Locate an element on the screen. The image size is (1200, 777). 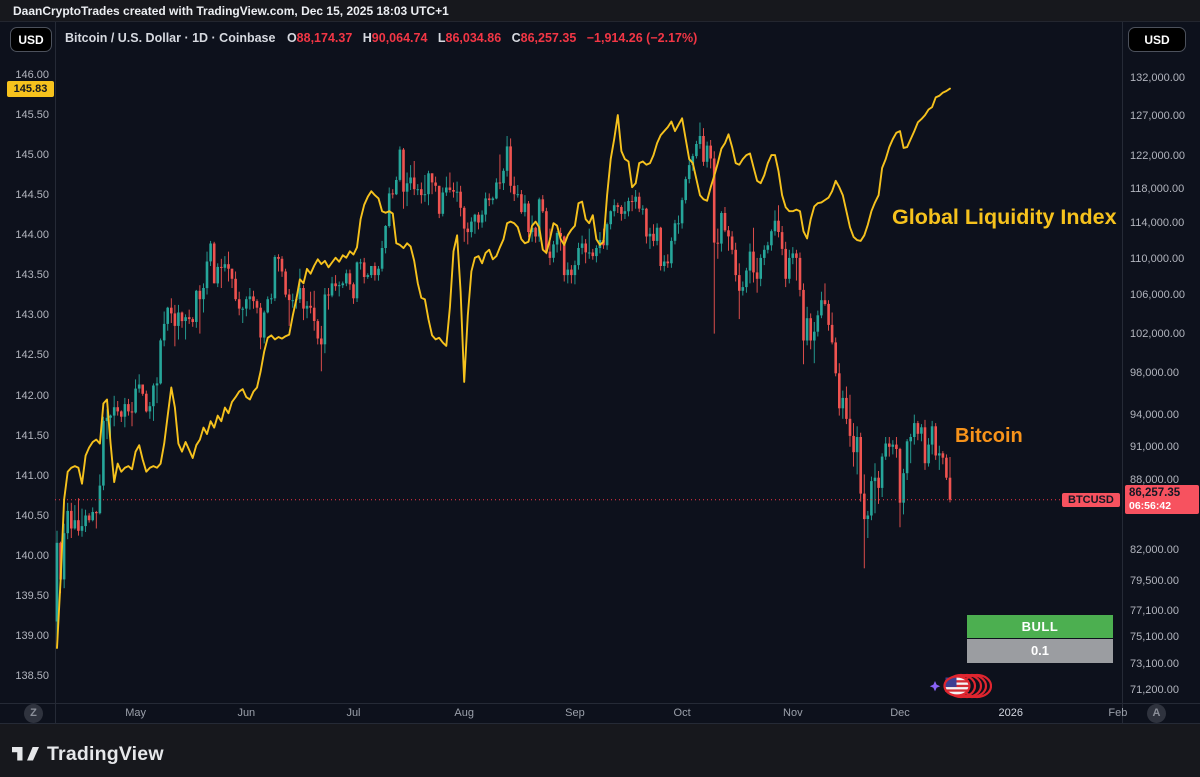
right-axis-tick: 82,000.00 is located at coordinates (1154, 549).